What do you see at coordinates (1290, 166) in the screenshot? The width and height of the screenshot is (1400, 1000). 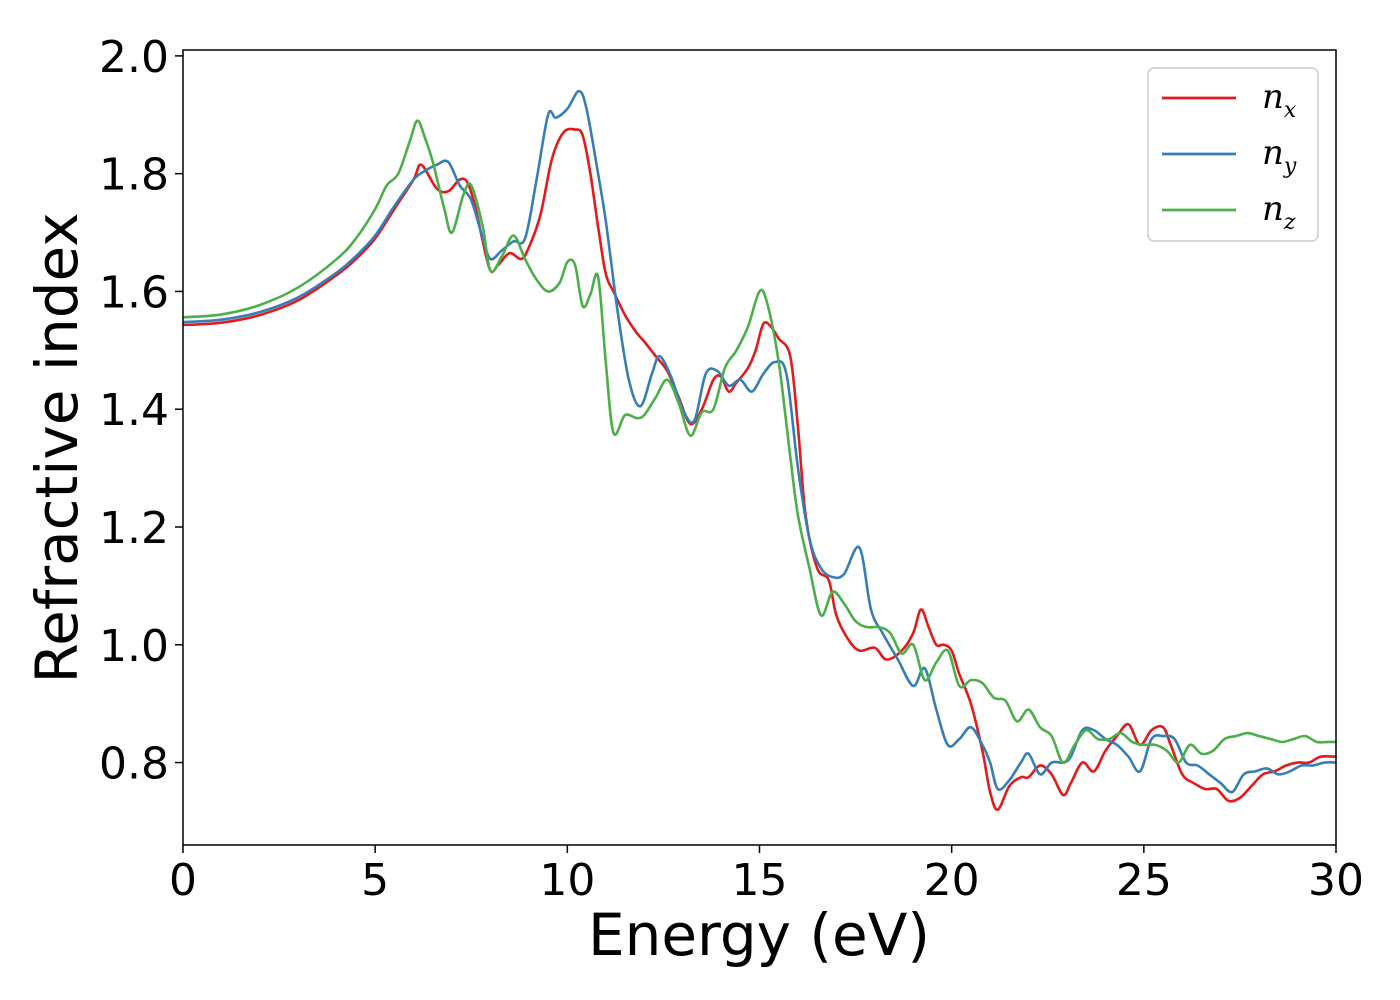 I see `legend-label-subscript: y` at bounding box center [1290, 166].